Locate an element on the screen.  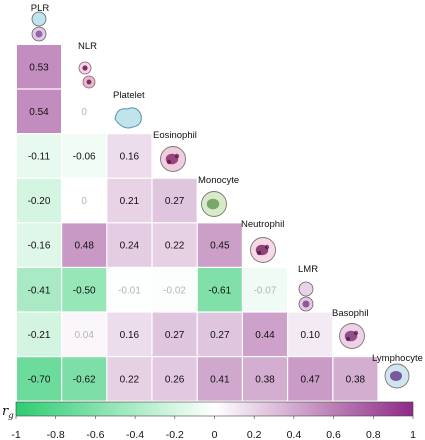
variable-label: Neutrophil is located at coordinates (262, 224).